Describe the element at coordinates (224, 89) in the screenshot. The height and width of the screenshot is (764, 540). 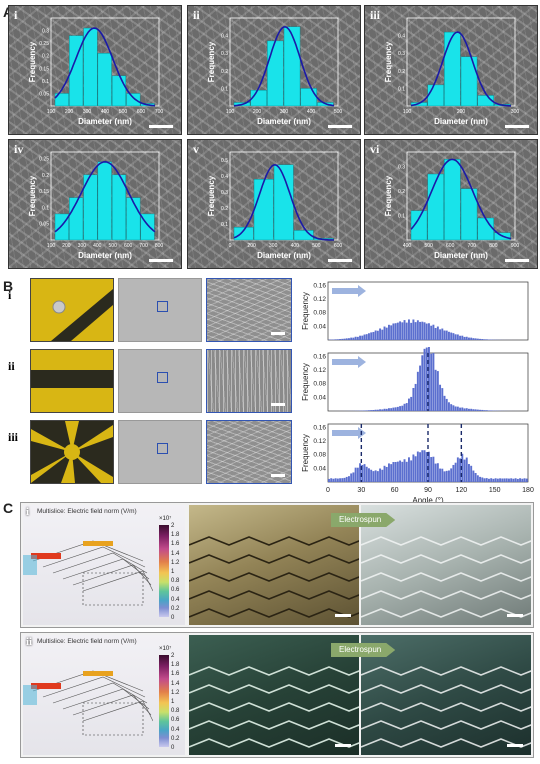
I see `y-tick-label: 0.1` at that location.